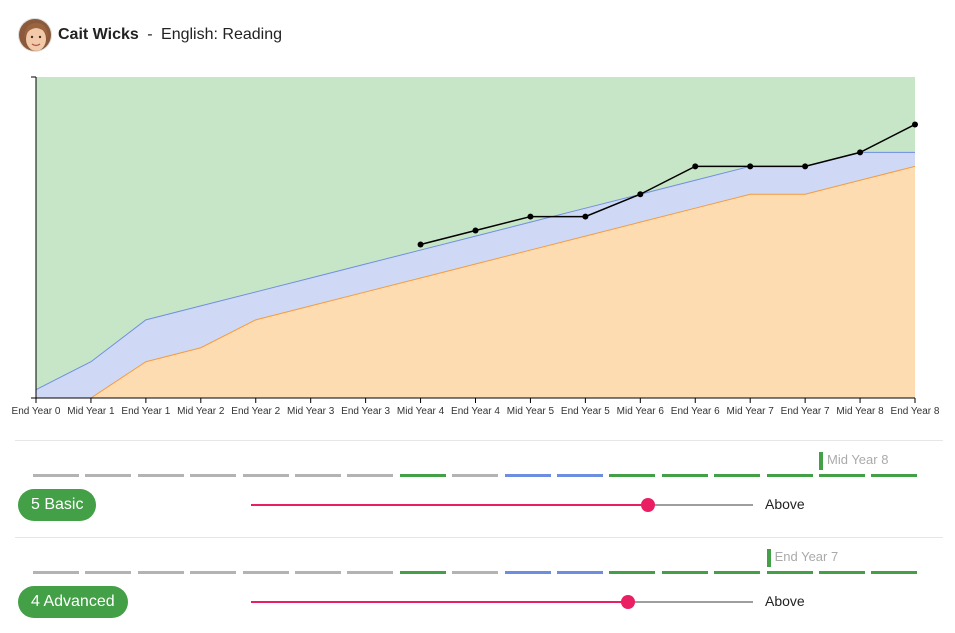 Image resolution: width=955 pixels, height=633 pixels. What do you see at coordinates (695, 411) in the screenshot?
I see `x-tick-label: End Year 6` at bounding box center [695, 411].